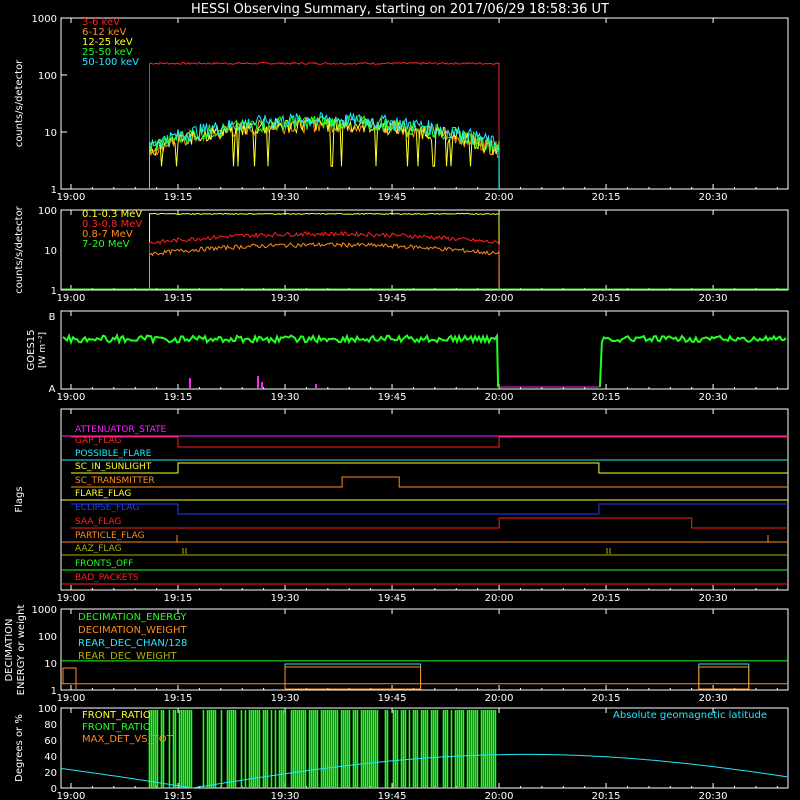 This screenshot has width=800, height=800. I want to click on flag-label-2: POSSIBLE_FLARE, so click(113, 454).